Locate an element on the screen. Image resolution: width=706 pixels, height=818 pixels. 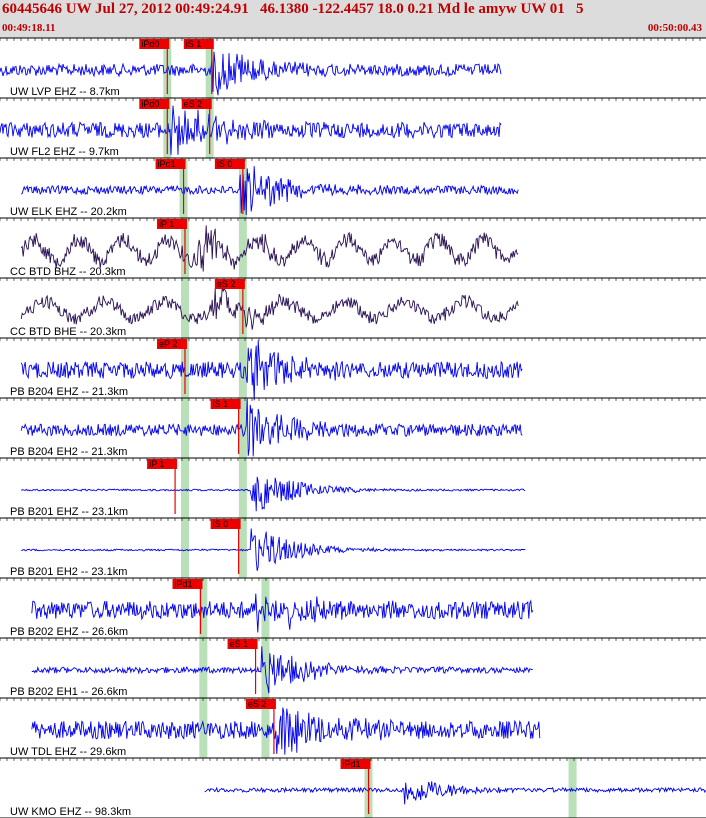
trace-label: UW ELK EHZ -- 20.2km is located at coordinates (68, 212).